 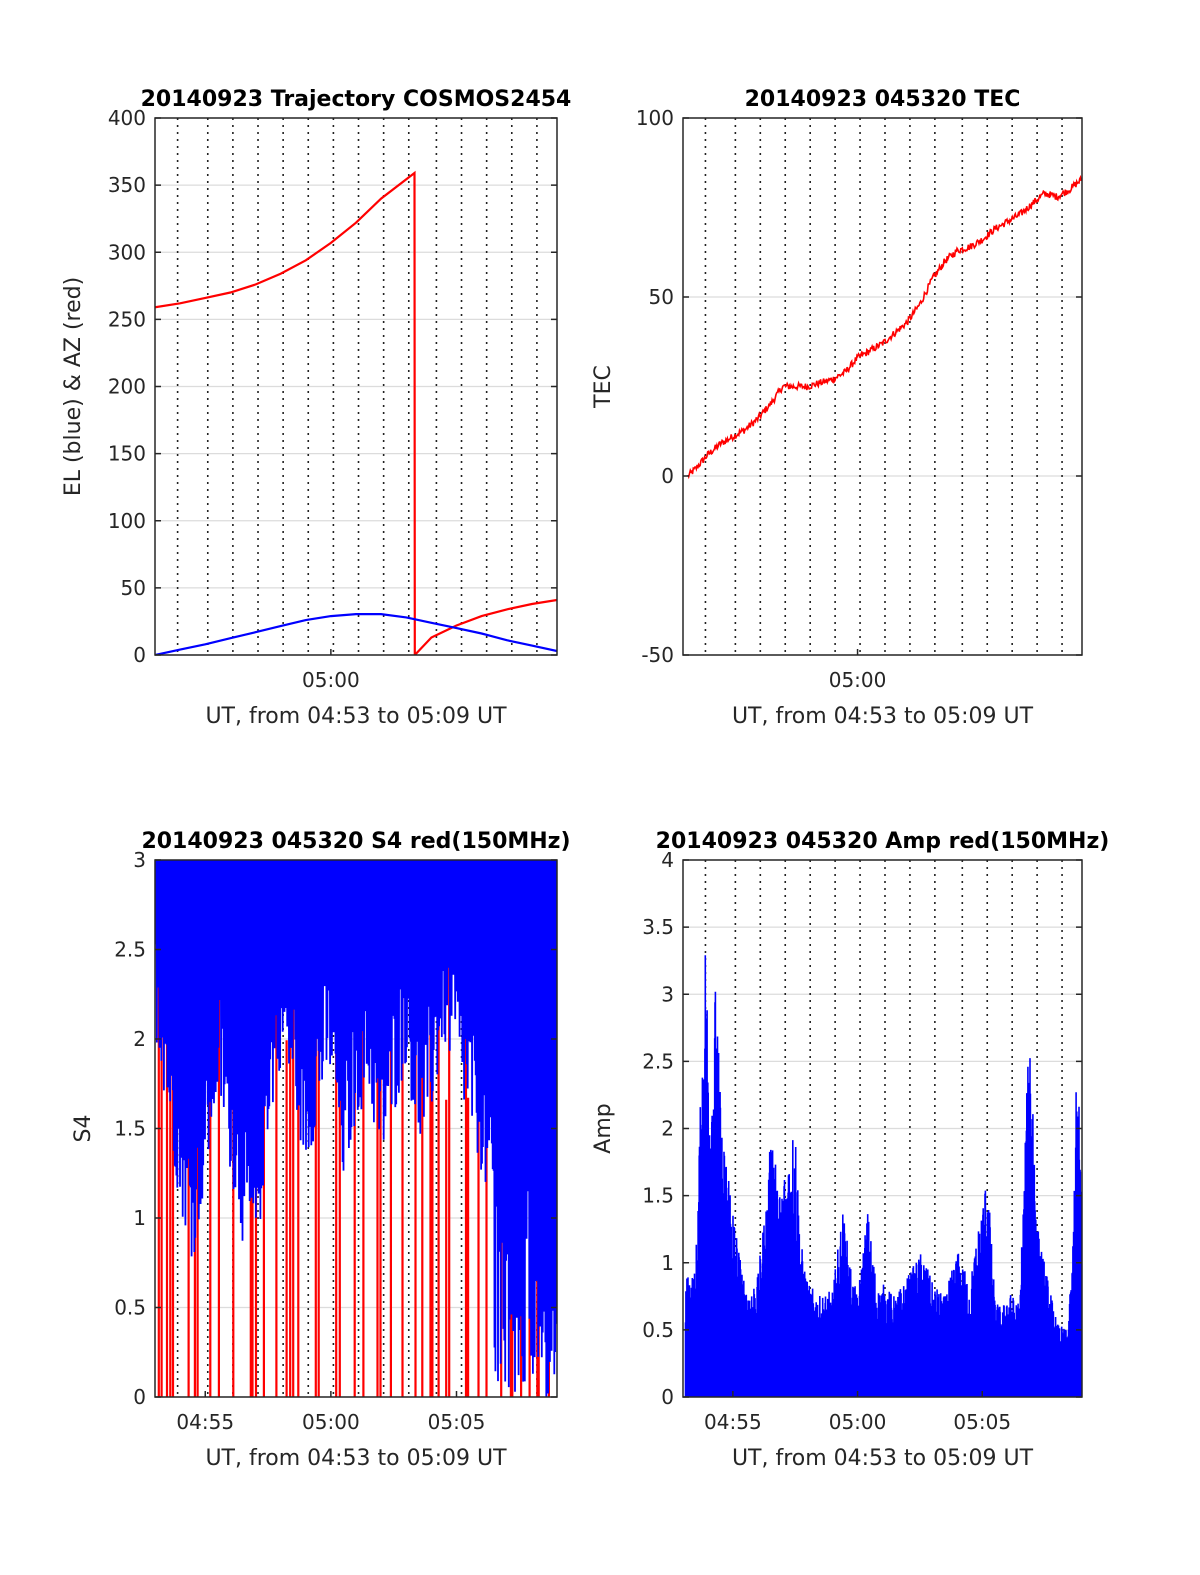 I want to click on y-tick-label: 250, so click(x=127, y=319).